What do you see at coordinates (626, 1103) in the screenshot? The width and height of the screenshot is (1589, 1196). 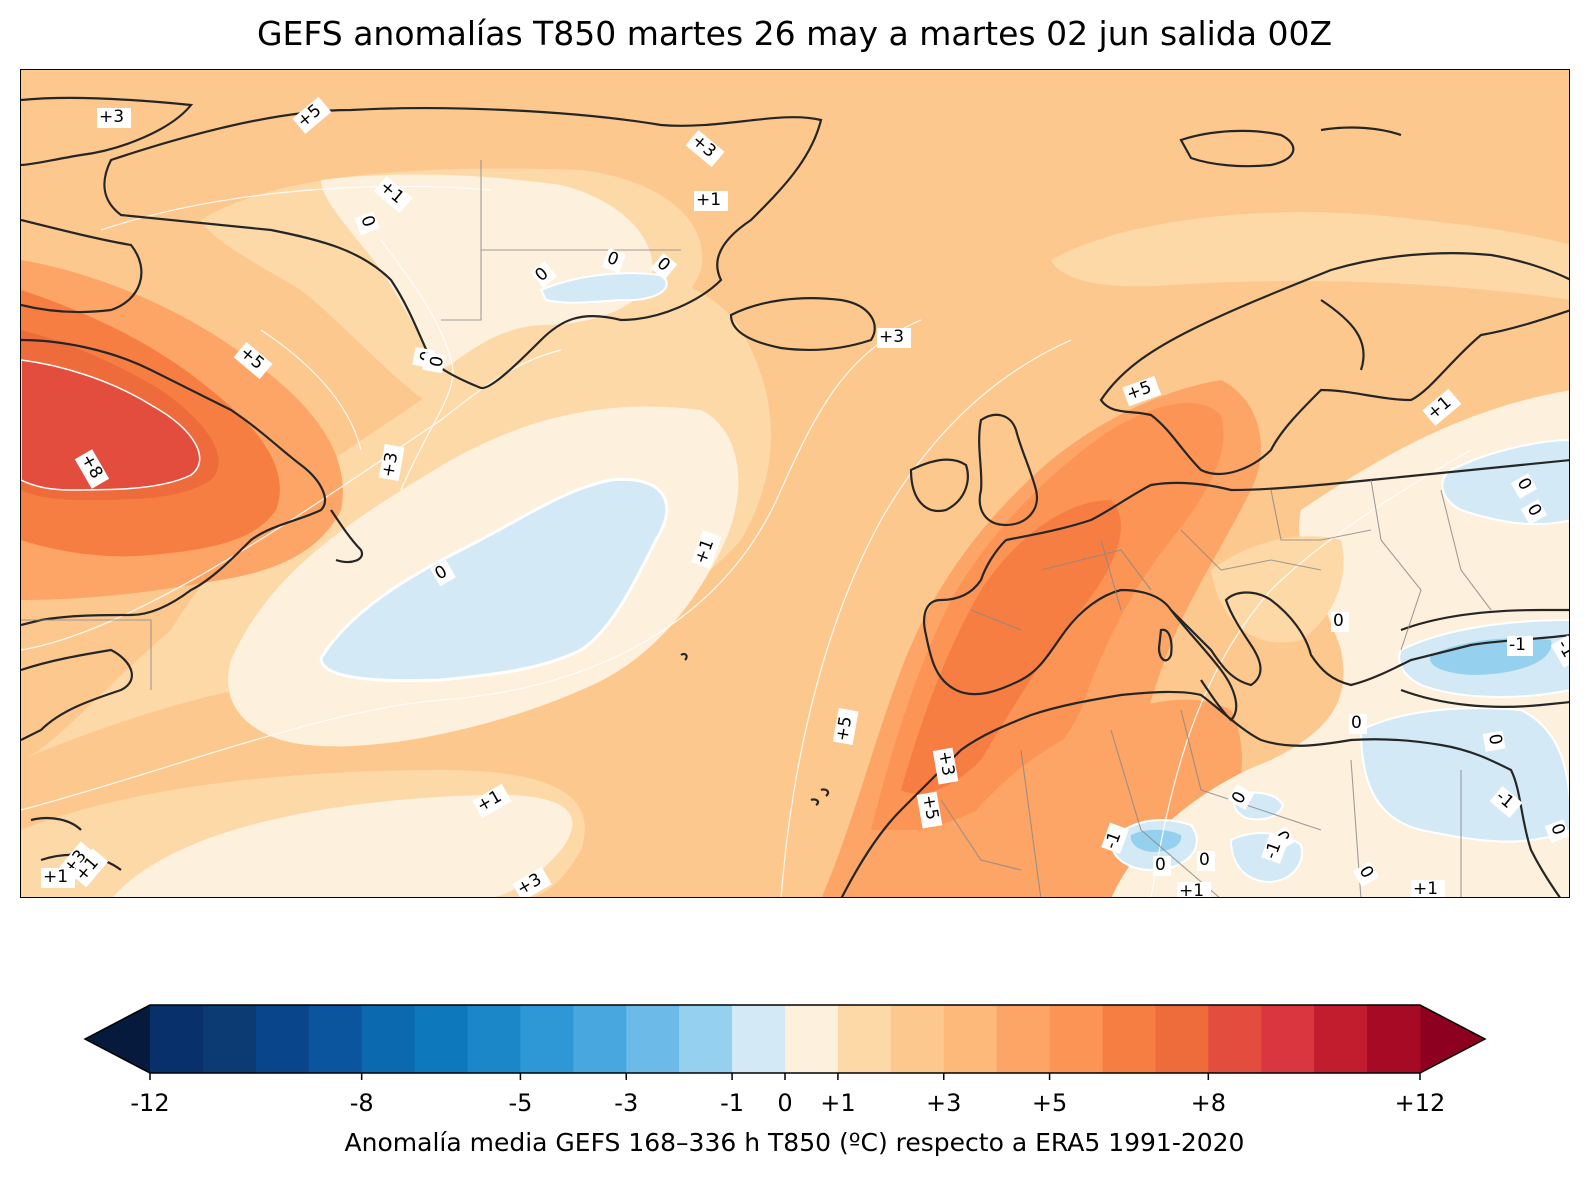 I see `colorbar-tick-label: -3` at bounding box center [626, 1103].